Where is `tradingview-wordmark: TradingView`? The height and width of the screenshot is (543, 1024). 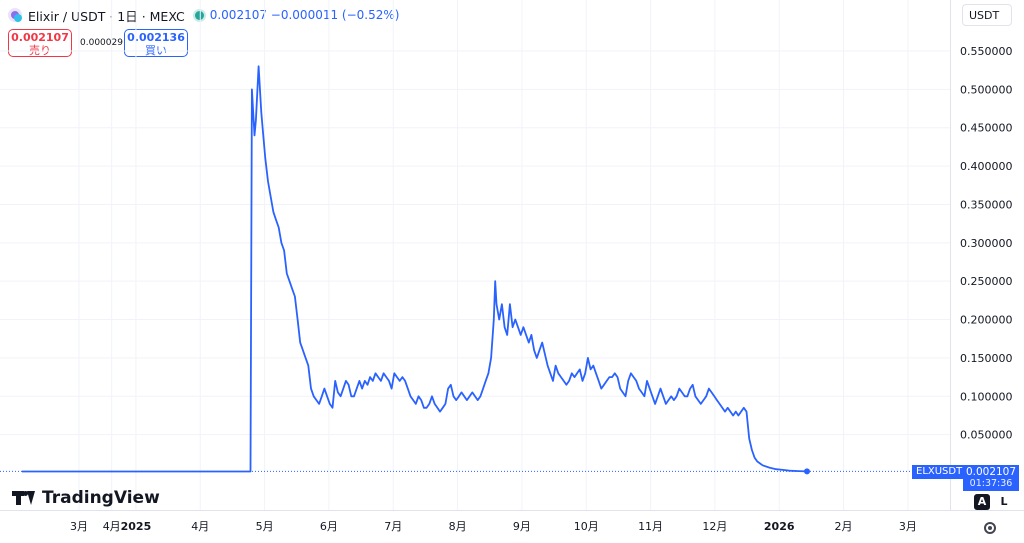 tradingview-wordmark: TradingView is located at coordinates (101, 498).